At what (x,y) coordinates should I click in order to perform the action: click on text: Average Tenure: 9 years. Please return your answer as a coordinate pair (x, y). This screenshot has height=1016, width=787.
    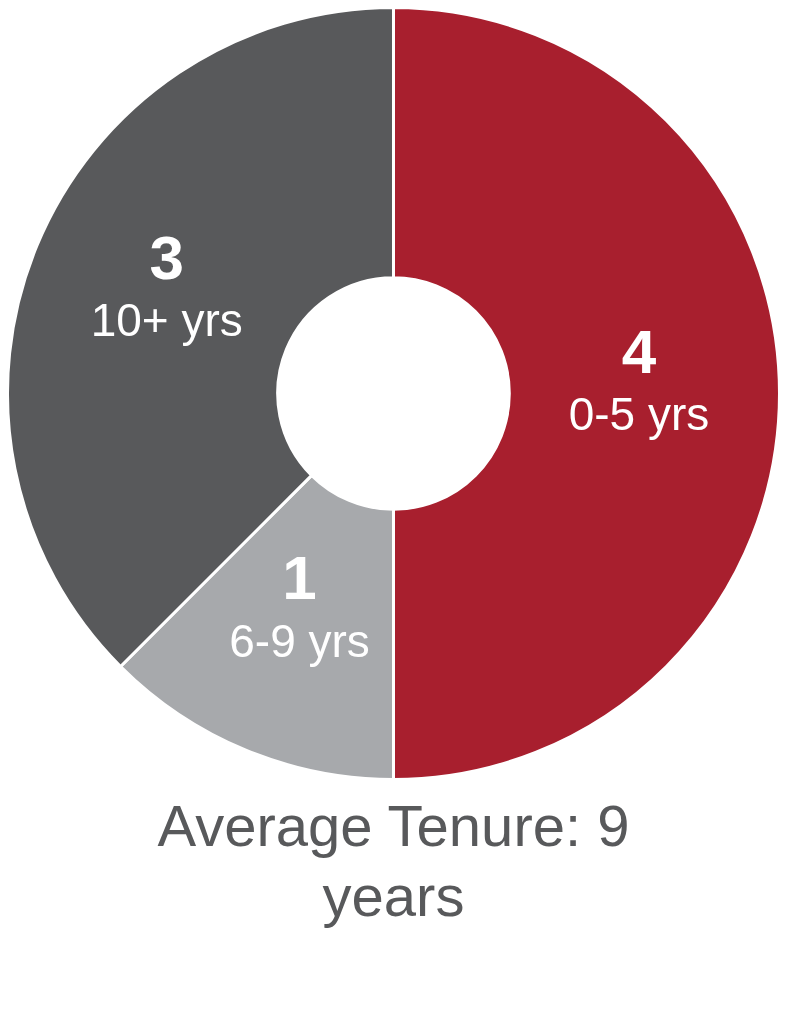
    Looking at the image, I should click on (393, 861).